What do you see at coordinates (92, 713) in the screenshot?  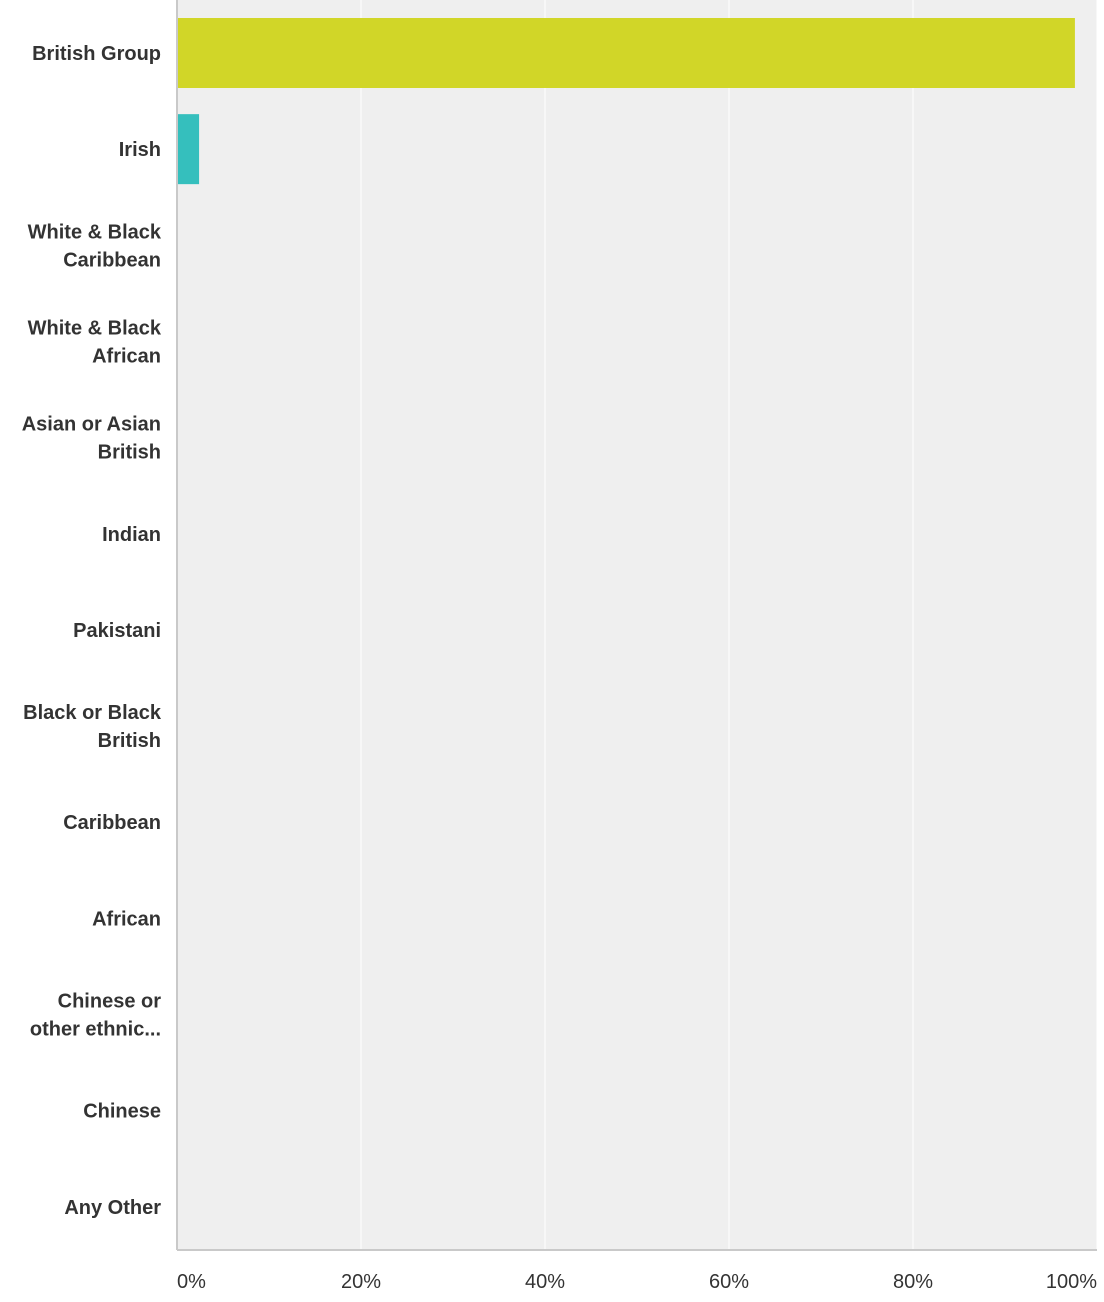 I see `category-label-line: Black or Black` at bounding box center [92, 713].